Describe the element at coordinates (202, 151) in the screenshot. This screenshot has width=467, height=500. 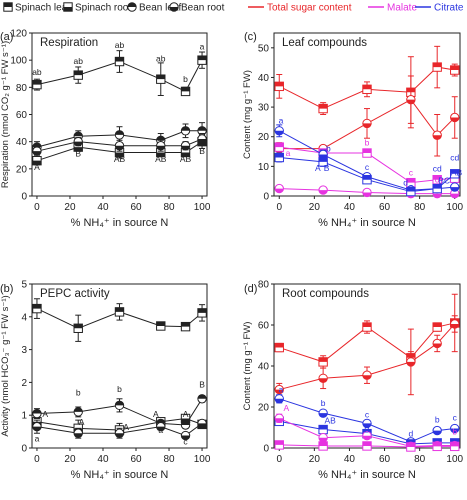
I see `significance-label: B` at that location.